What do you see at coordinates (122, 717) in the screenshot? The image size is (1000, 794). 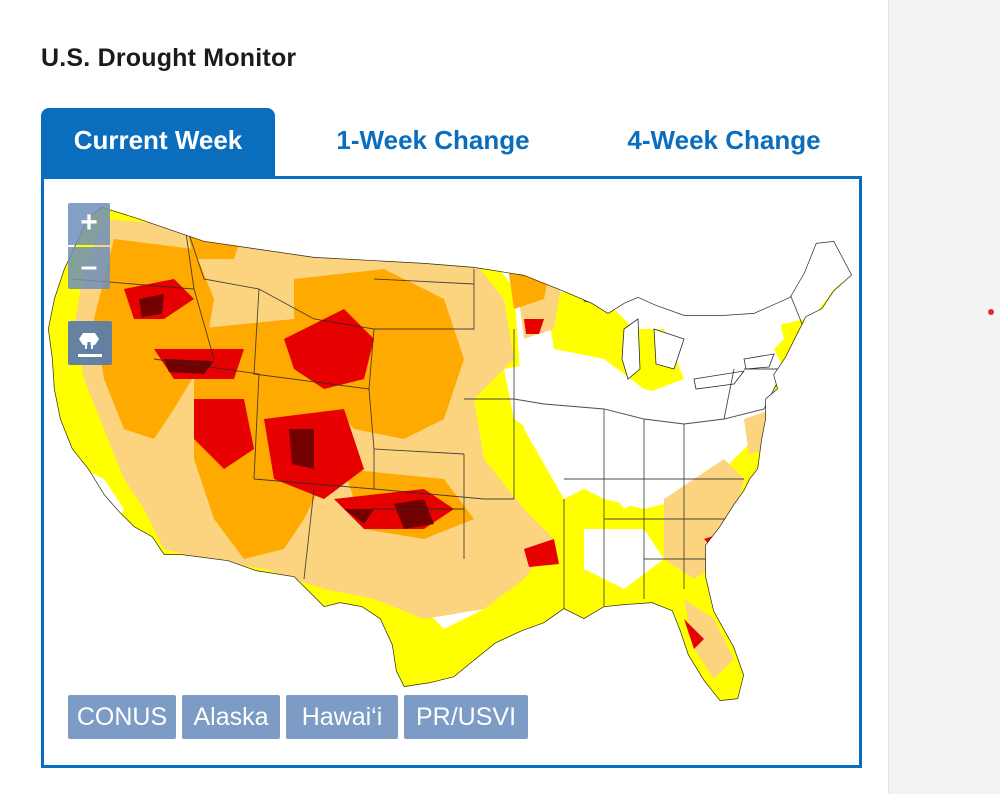 I see `region-button-conus: CONUS` at bounding box center [122, 717].